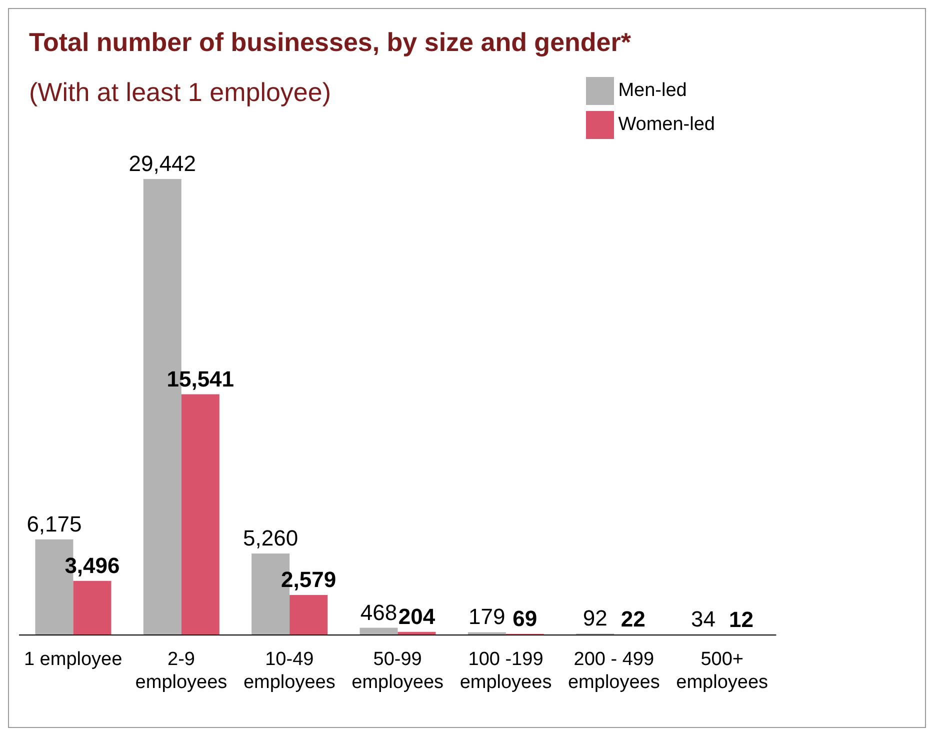 Image resolution: width=934 pixels, height=736 pixels. What do you see at coordinates (595, 618) in the screenshot?
I see `data-label: 92` at bounding box center [595, 618].